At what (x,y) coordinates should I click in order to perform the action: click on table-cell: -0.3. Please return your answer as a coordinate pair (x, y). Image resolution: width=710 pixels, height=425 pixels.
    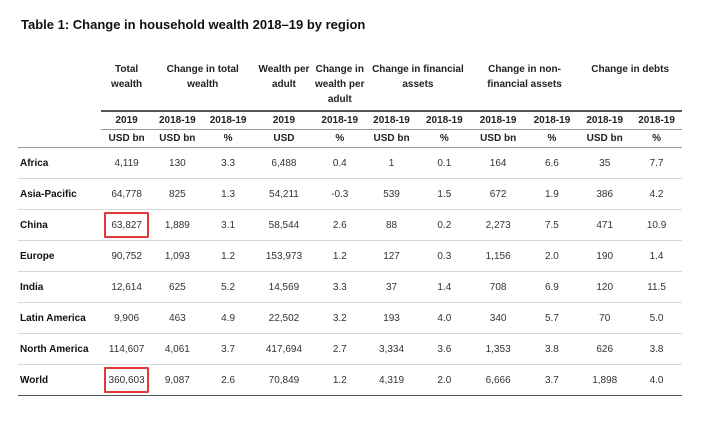
    Looking at the image, I should click on (340, 194).